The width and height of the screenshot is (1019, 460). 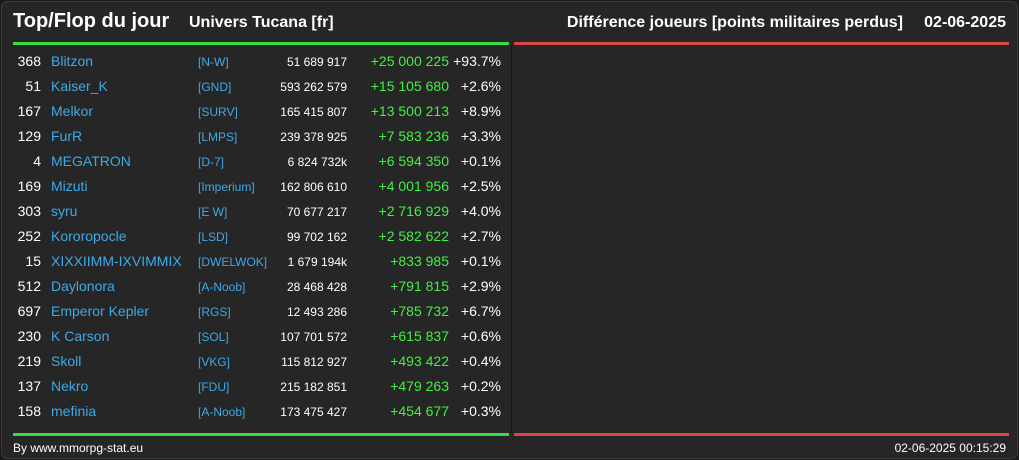 I want to click on player-name-link: Kororopocle, so click(x=89, y=236).